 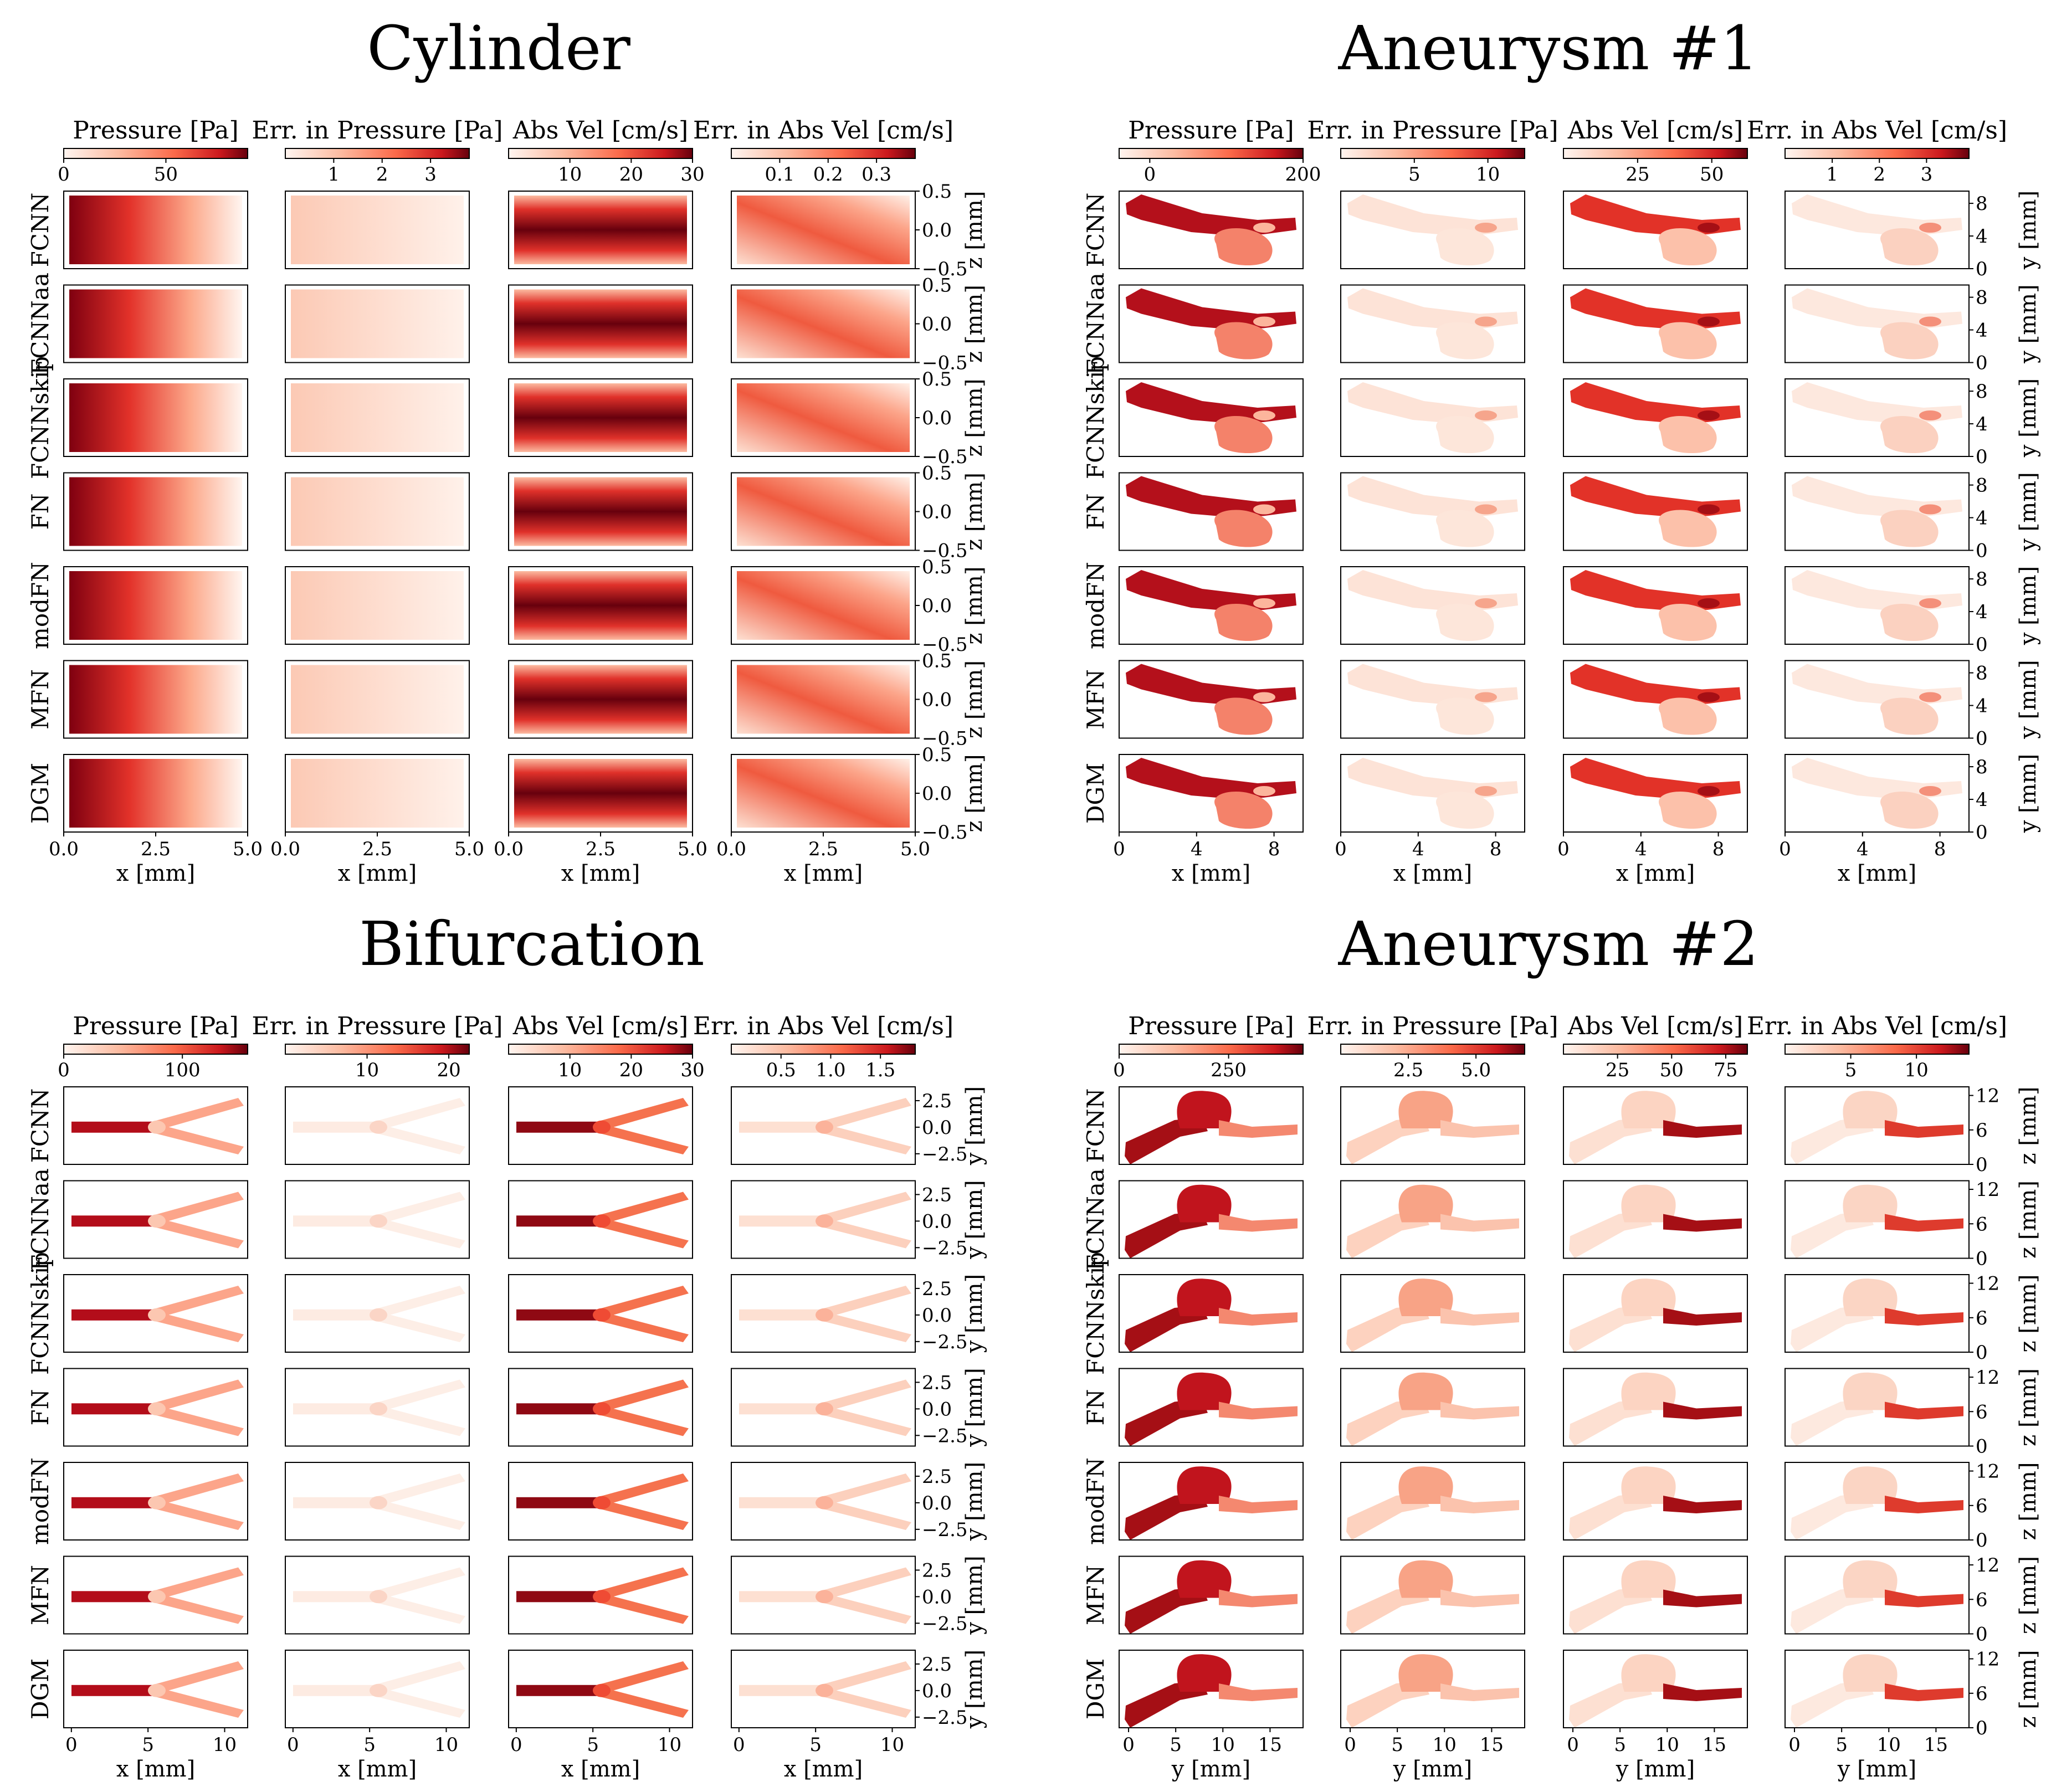 I want to click on row-label: FCNN, so click(x=1095, y=1125).